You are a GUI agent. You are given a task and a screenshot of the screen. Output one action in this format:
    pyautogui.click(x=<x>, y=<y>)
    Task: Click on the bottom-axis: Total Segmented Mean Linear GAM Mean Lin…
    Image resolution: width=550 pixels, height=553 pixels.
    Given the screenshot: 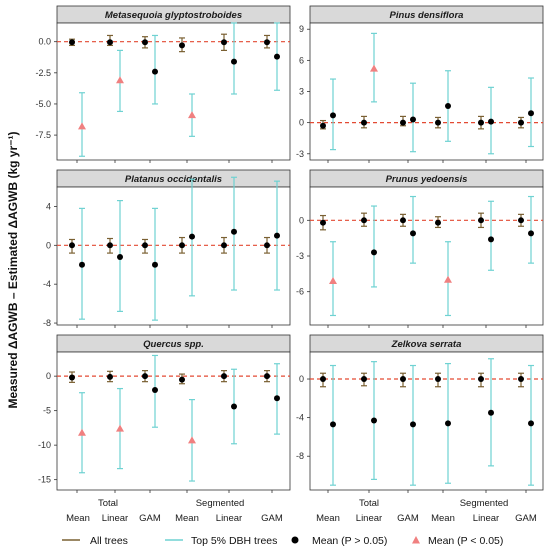 What is the action you would take?
    pyautogui.click(x=301, y=511)
    